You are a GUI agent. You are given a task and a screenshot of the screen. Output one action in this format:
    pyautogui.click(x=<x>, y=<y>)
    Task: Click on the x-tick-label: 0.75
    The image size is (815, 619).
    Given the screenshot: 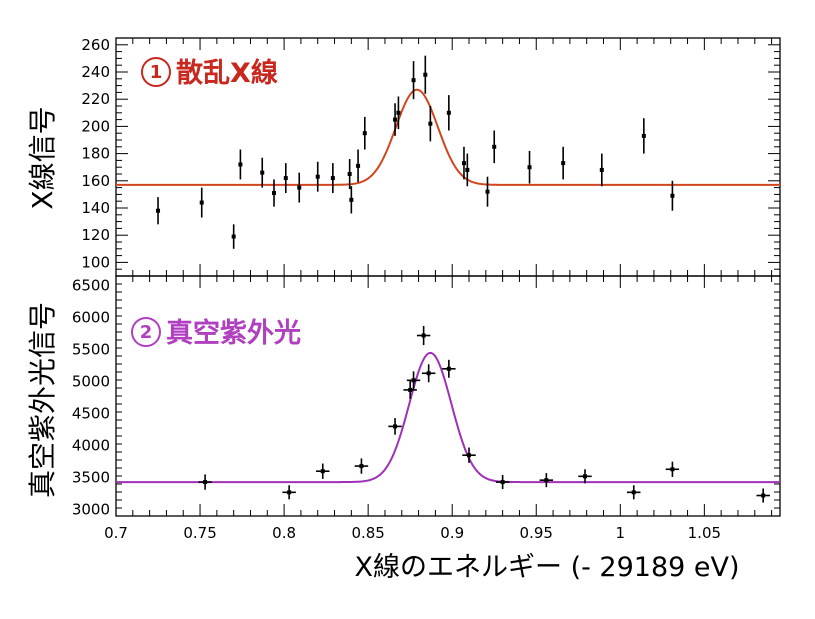 What is the action you would take?
    pyautogui.click(x=199, y=533)
    